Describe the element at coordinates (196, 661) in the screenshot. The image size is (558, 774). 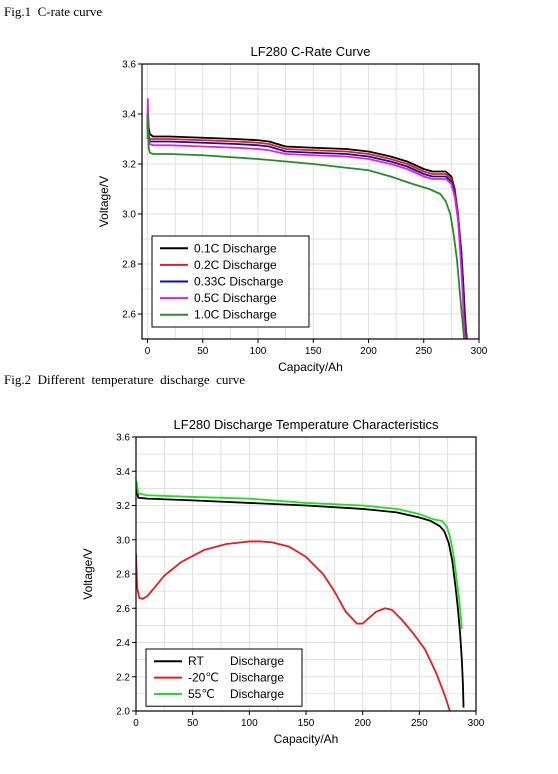
I see `legend-label-0: RT` at that location.